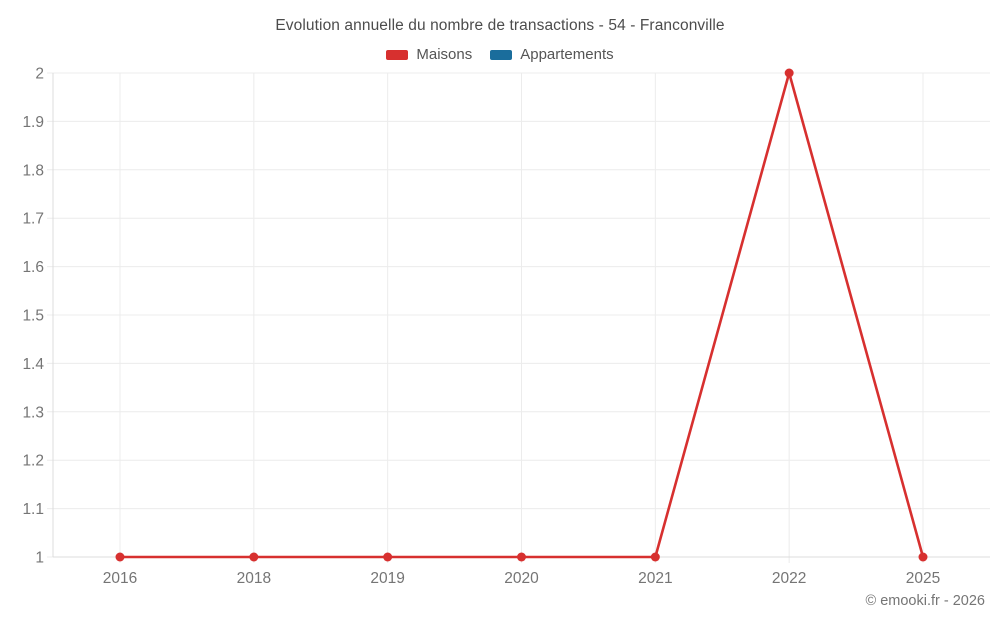  I want to click on y-tick-label: 1.4, so click(33, 364).